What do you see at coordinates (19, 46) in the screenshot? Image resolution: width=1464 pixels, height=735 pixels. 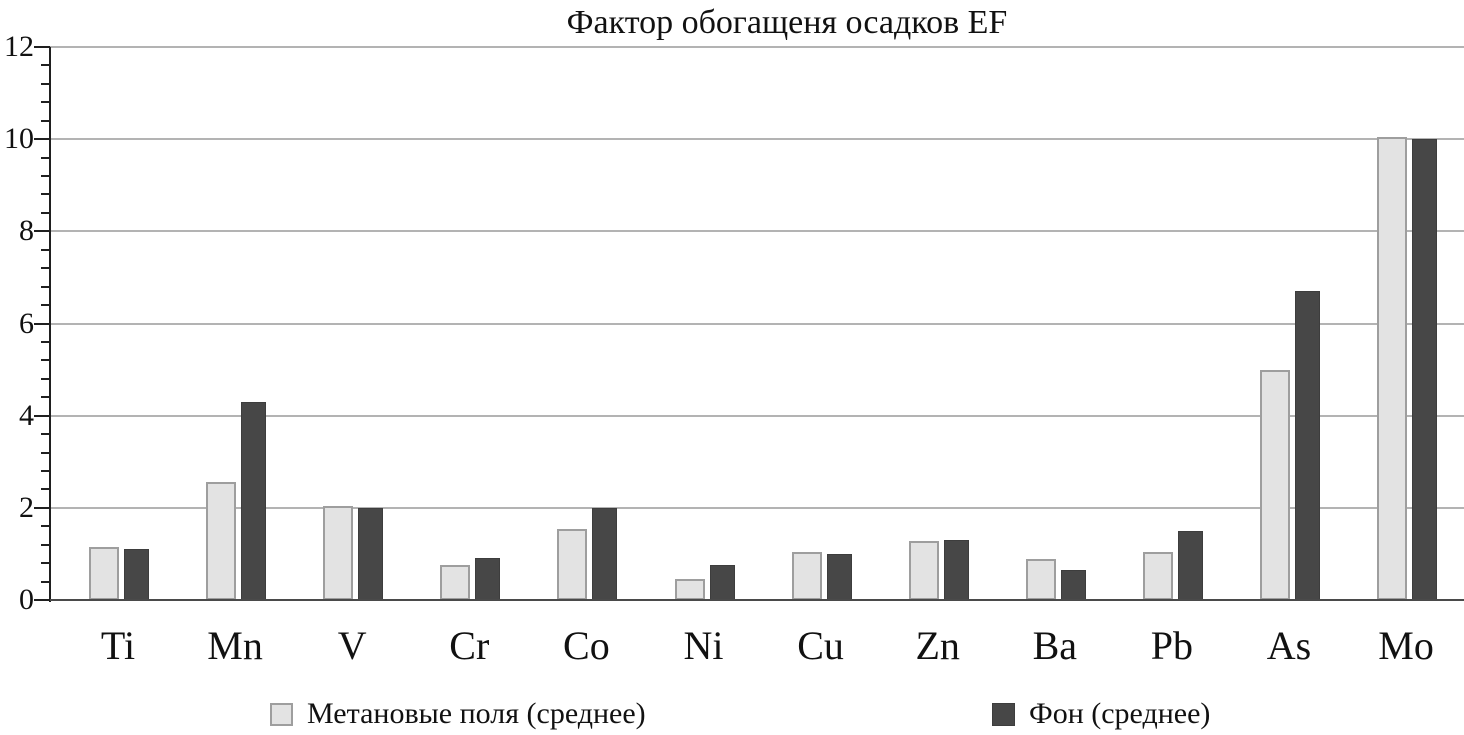 I see `y-axis-label-12: 12` at bounding box center [19, 46].